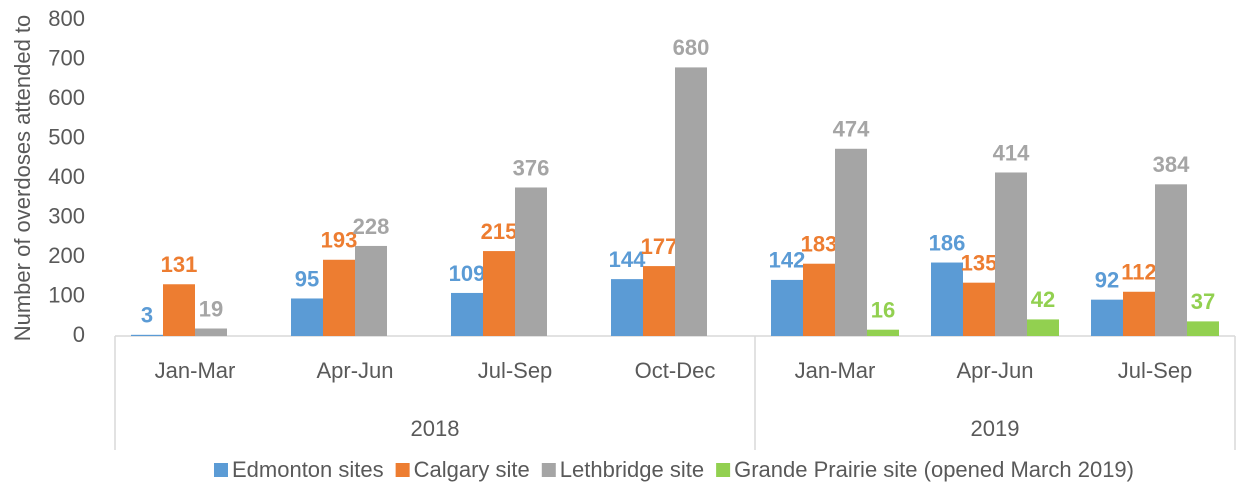 This screenshot has height=491, width=1254. Describe the element at coordinates (979, 262) in the screenshot. I see `data-label: 135` at that location.